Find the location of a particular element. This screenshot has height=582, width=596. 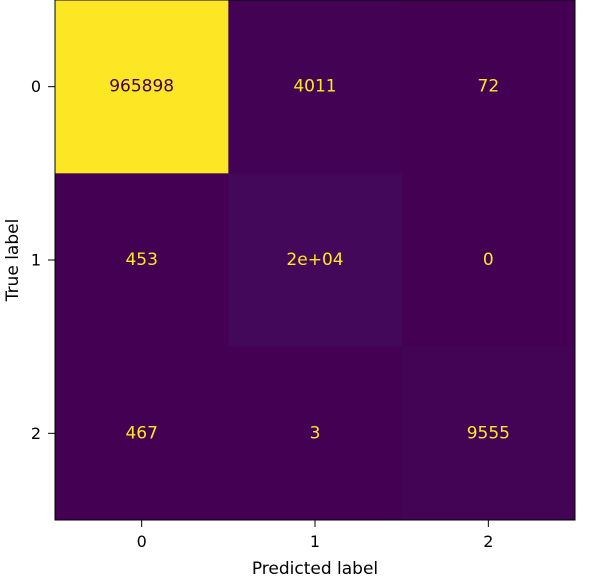

y-tick-label: 2 is located at coordinates (36, 433).